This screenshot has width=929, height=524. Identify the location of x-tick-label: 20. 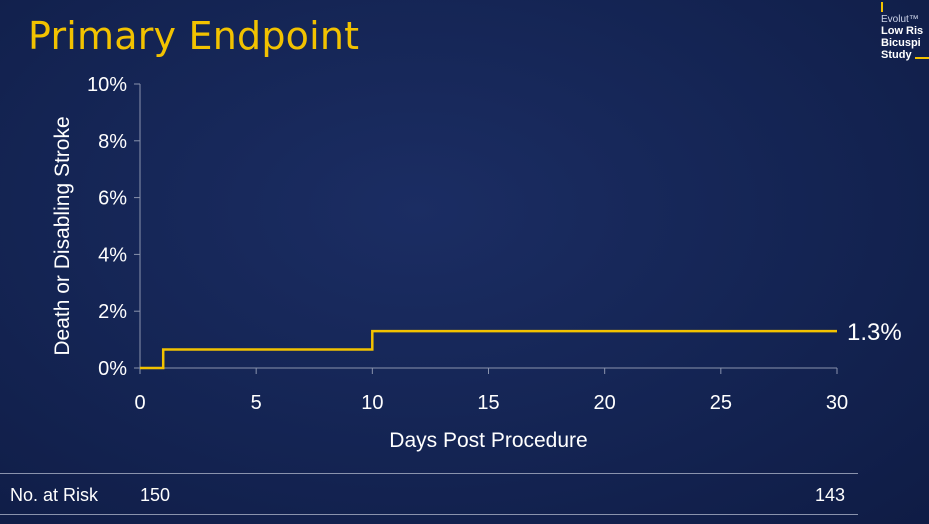
(605, 403).